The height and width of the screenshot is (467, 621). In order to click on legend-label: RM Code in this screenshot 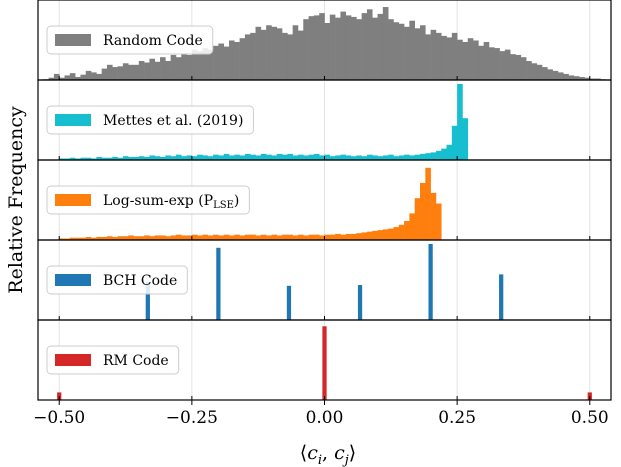, I will do `click(136, 361)`.